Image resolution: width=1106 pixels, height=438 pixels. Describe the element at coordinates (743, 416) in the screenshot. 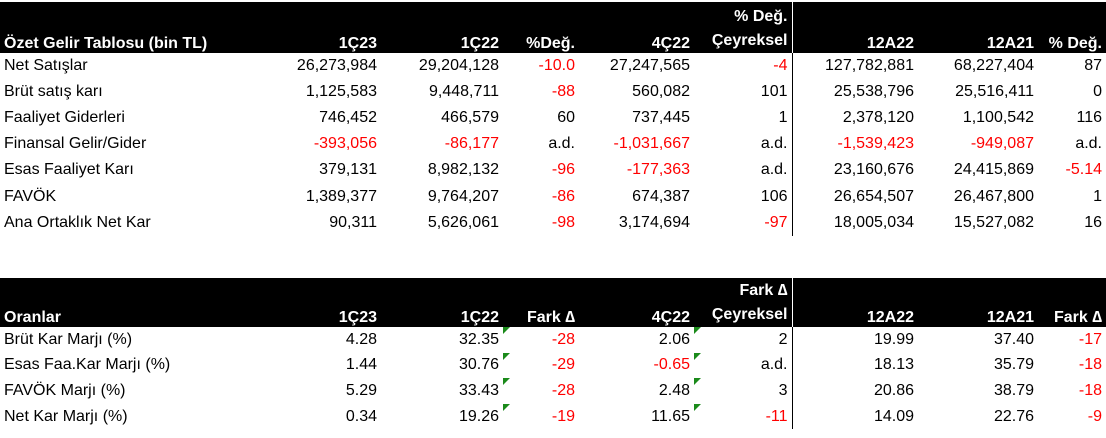

I see `table-cell: -11` at that location.